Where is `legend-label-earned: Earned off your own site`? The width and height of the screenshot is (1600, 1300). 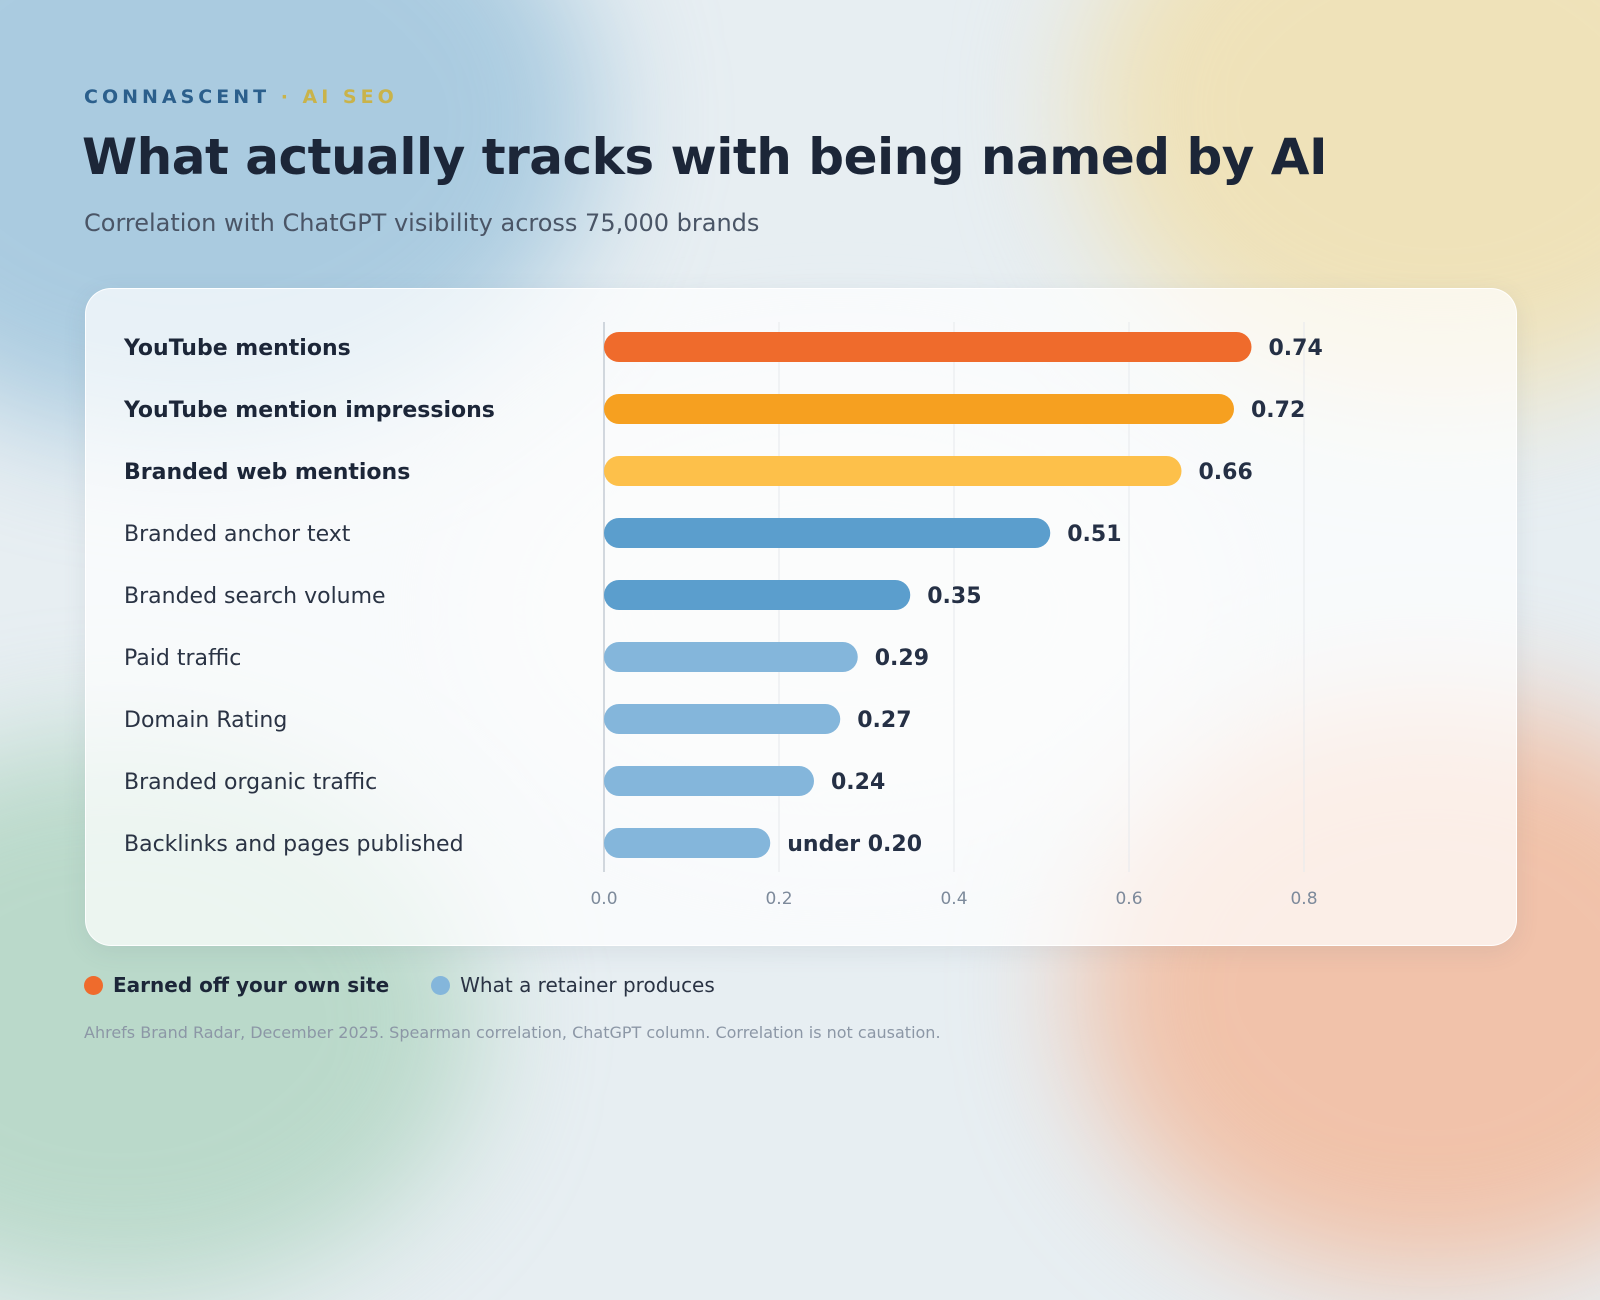 legend-label-earned: Earned off your own site is located at coordinates (251, 985).